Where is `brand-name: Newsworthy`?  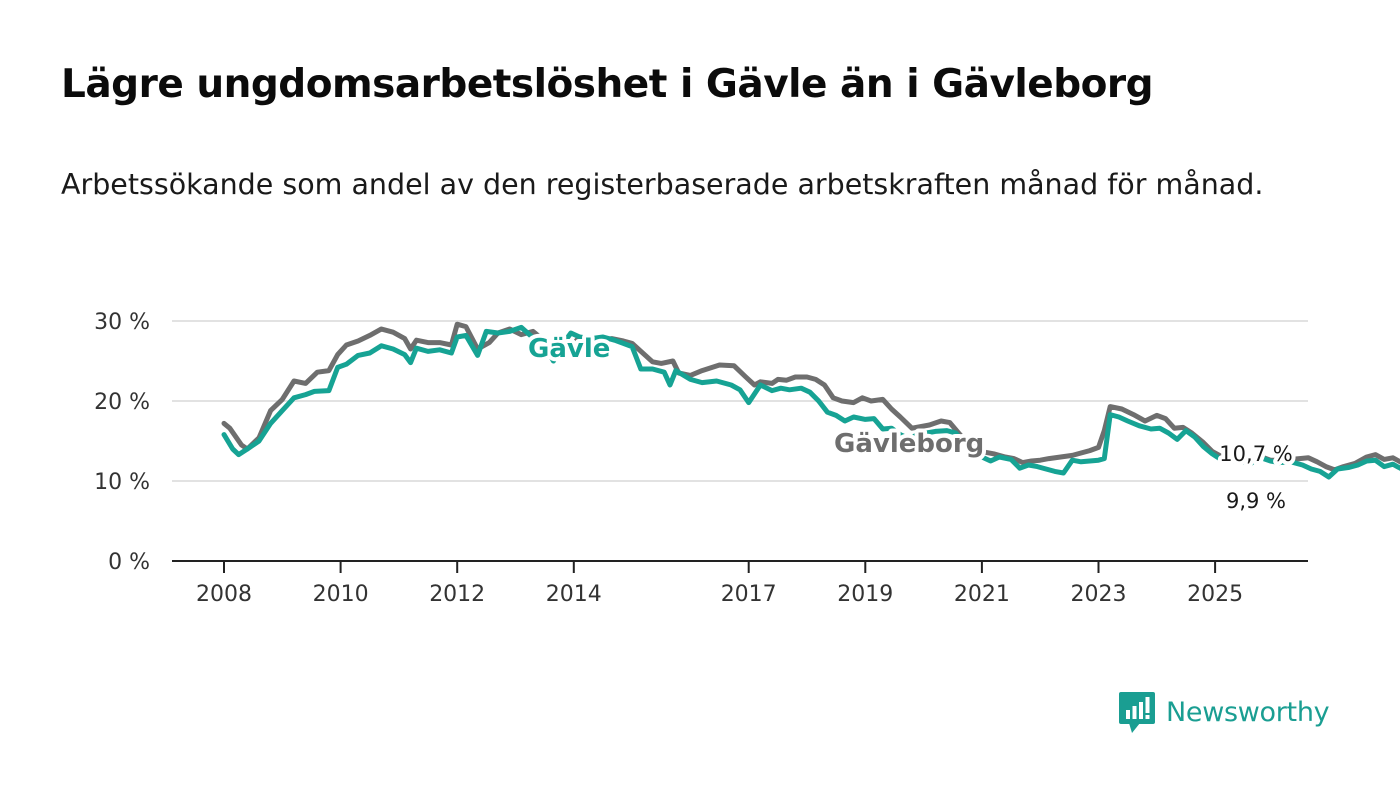
brand-name: Newsworthy is located at coordinates (1248, 712).